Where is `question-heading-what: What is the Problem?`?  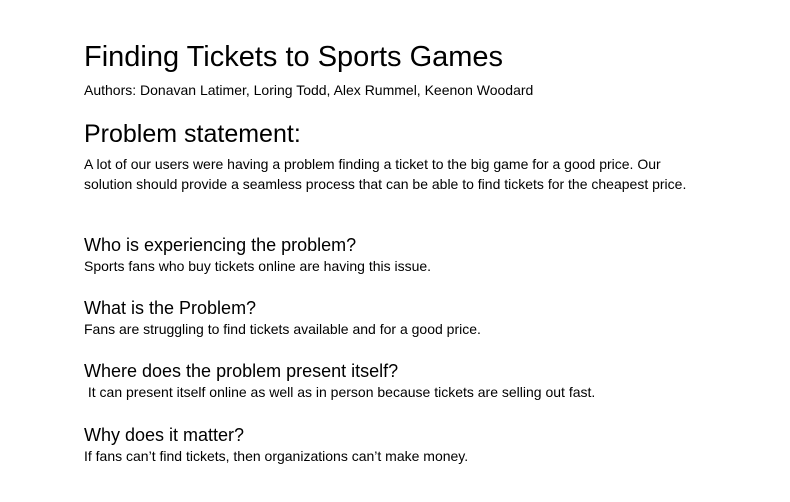 question-heading-what: What is the Problem? is located at coordinates (170, 308).